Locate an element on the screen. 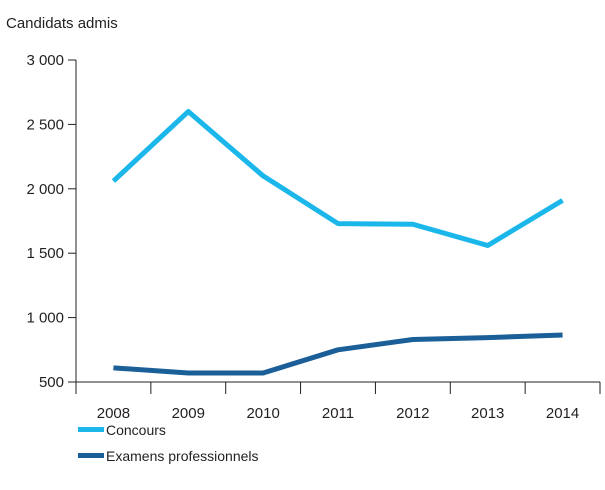  x-axis: 2008 2009 2010 2011 2012 2013 2014 is located at coordinates (338, 401).